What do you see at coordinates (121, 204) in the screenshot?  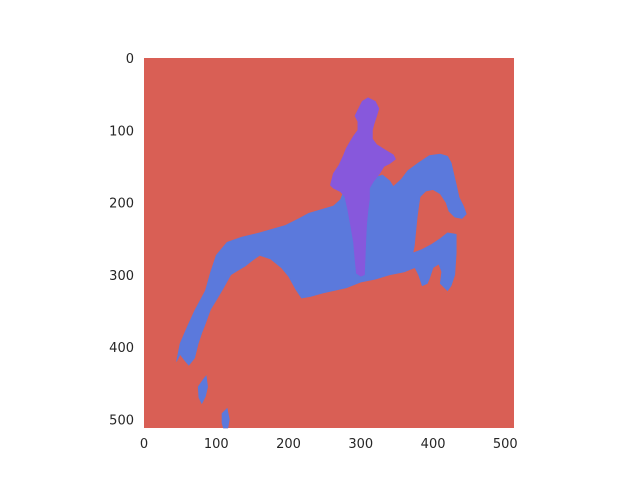 I see `y-tick-label: 200` at bounding box center [121, 204].